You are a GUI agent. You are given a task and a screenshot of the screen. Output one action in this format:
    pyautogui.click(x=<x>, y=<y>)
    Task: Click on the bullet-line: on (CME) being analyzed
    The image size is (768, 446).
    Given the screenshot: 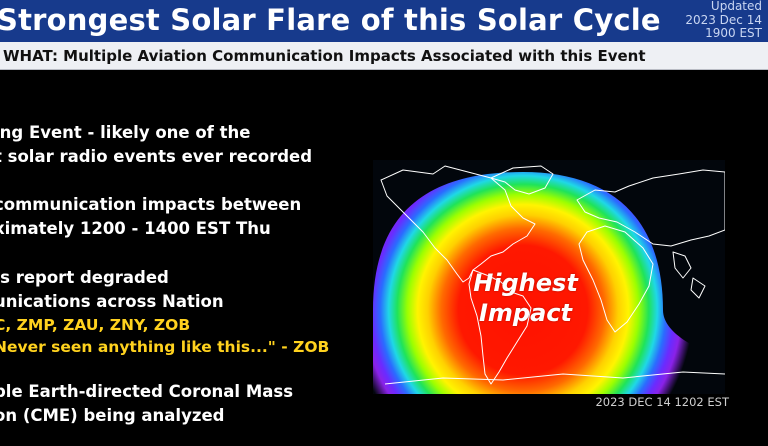 What is the action you would take?
    pyautogui.click(x=112, y=415)
    